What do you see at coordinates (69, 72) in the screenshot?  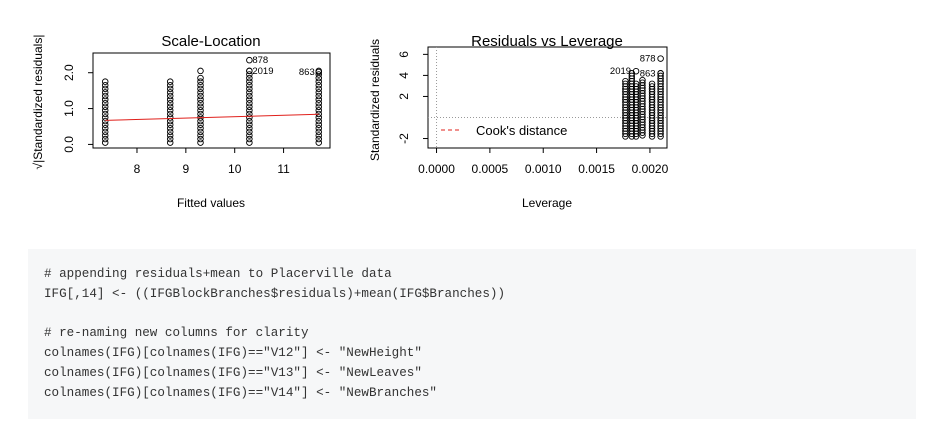 I see `y-tick-label: 2.0` at bounding box center [69, 72].